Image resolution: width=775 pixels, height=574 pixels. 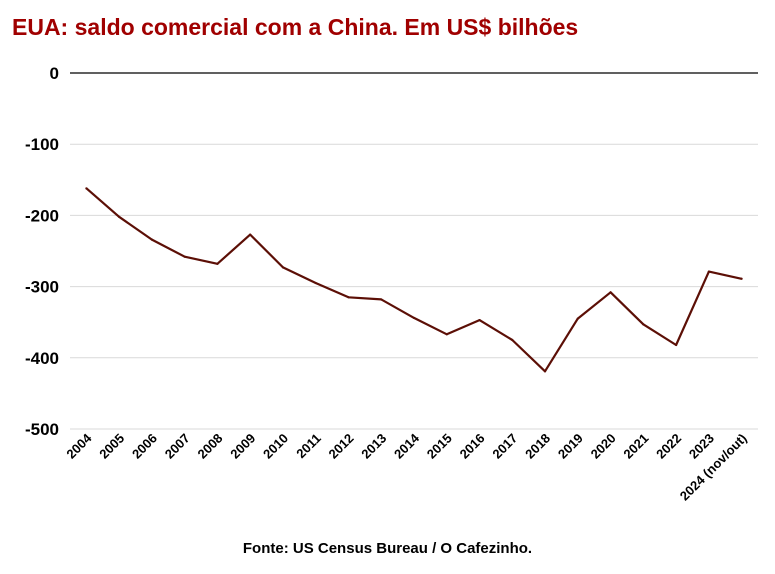 What do you see at coordinates (177, 446) in the screenshot?
I see `x-tick-label: 2007` at bounding box center [177, 446].